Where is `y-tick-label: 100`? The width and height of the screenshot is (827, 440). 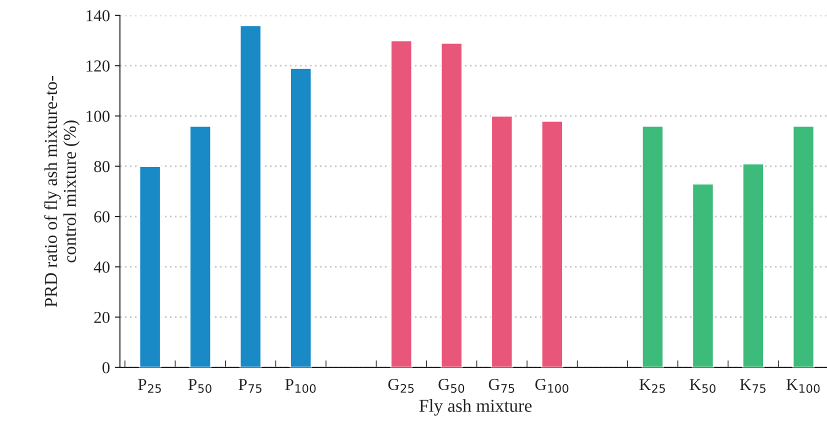 y-tick-label: 100 is located at coordinates (98, 116).